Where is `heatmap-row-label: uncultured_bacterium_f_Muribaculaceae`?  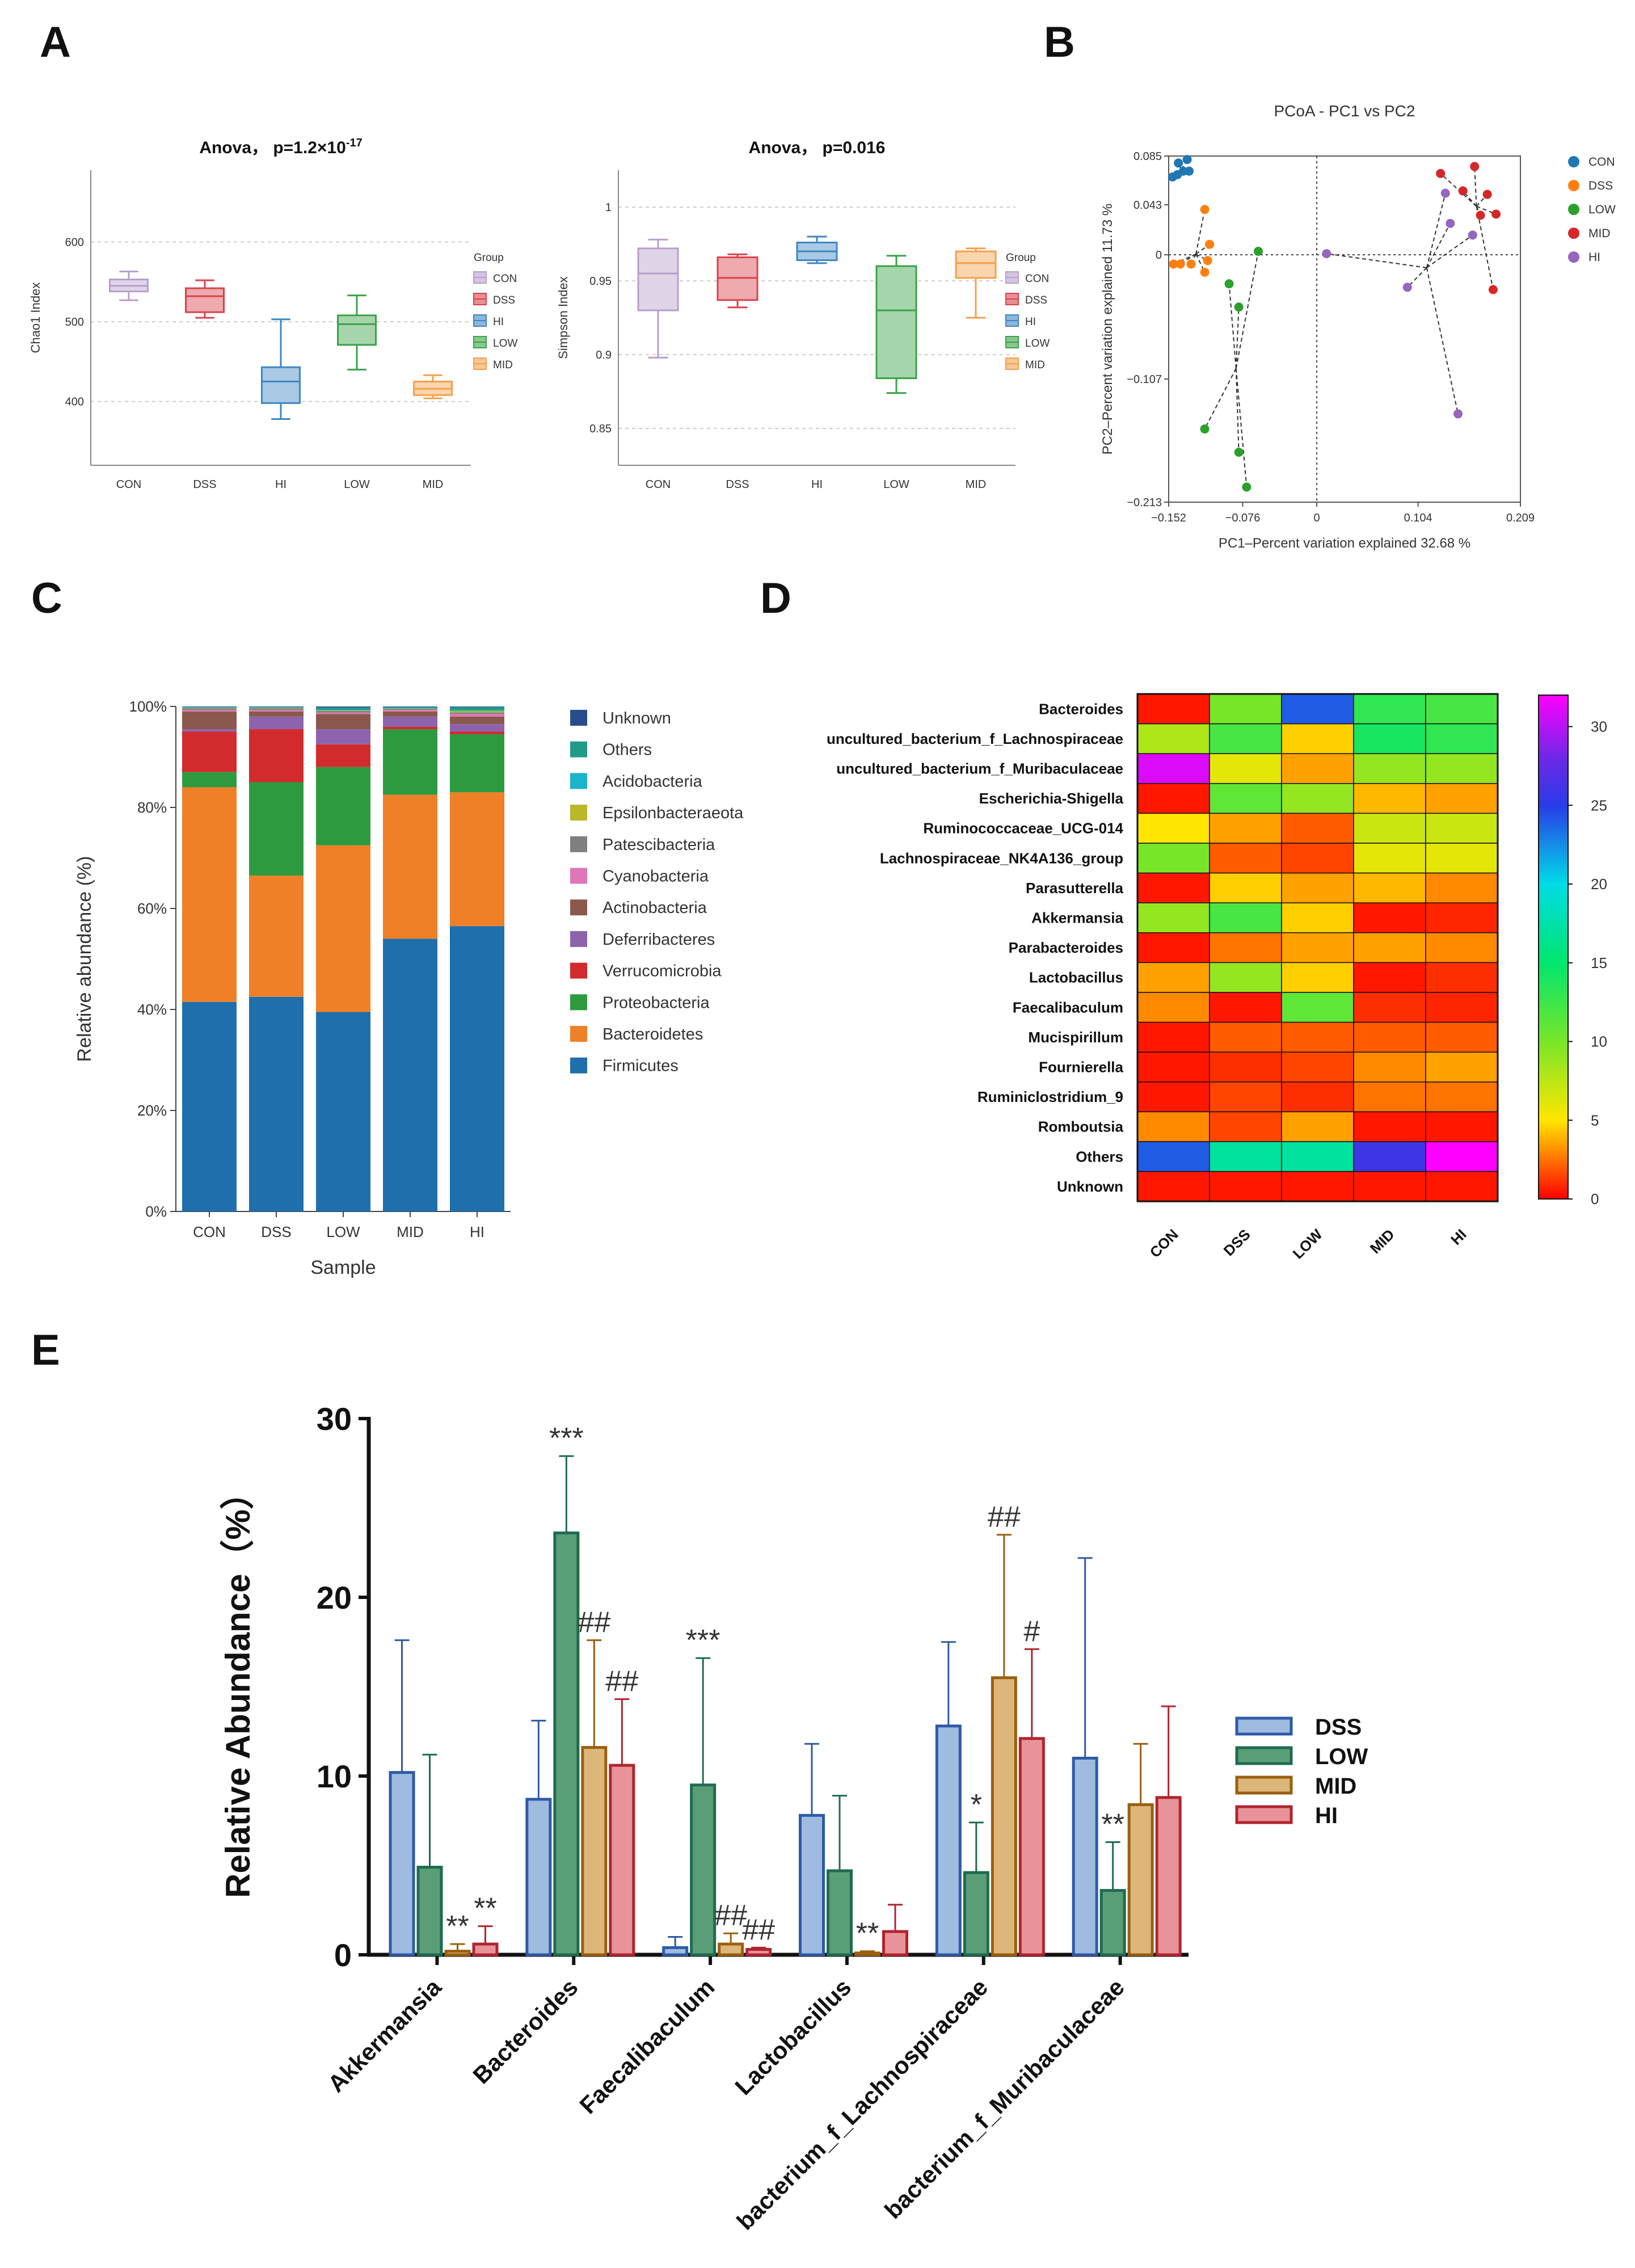 heatmap-row-label: uncultured_bacterium_f_Muribaculaceae is located at coordinates (979, 769).